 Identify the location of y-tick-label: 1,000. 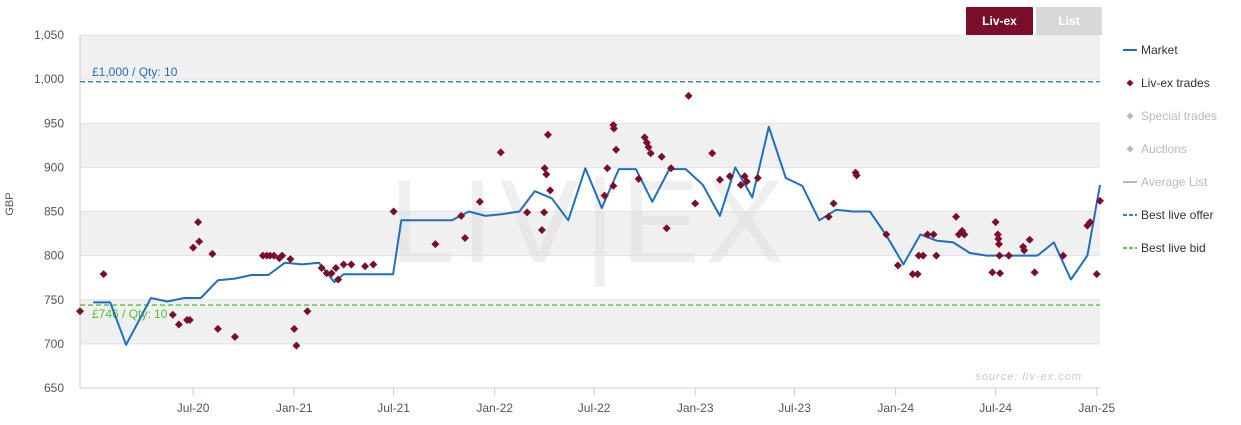
(49, 79).